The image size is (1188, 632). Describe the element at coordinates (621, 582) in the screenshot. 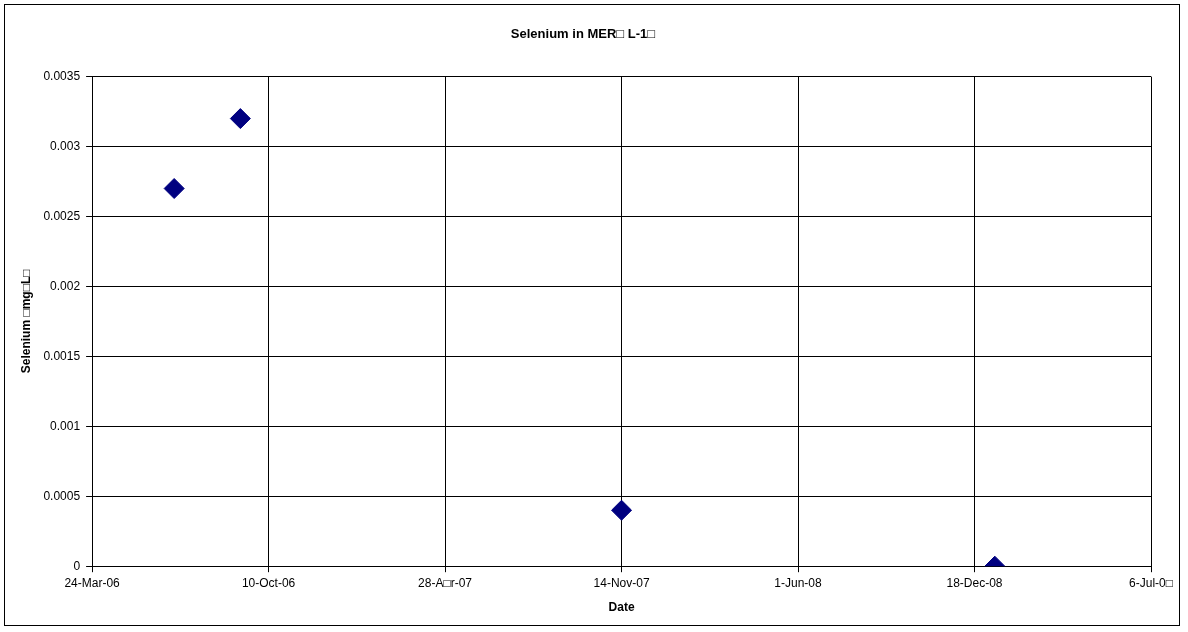

I see `x-tick-label: 14-Nov-07` at that location.